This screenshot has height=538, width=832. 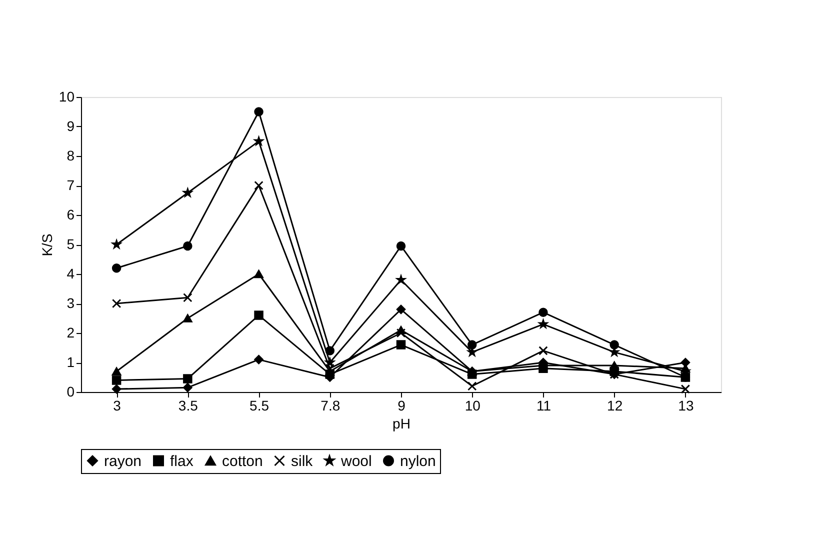 I want to click on y-tick-label: 2, so click(x=70, y=332).